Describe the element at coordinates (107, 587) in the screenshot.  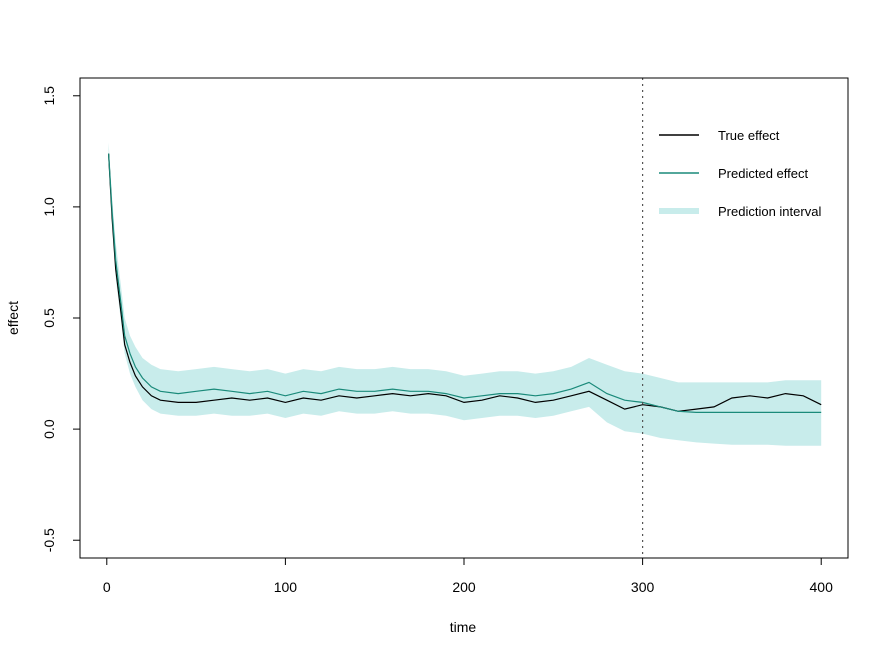
I see `x-tick-label: 0` at that location.